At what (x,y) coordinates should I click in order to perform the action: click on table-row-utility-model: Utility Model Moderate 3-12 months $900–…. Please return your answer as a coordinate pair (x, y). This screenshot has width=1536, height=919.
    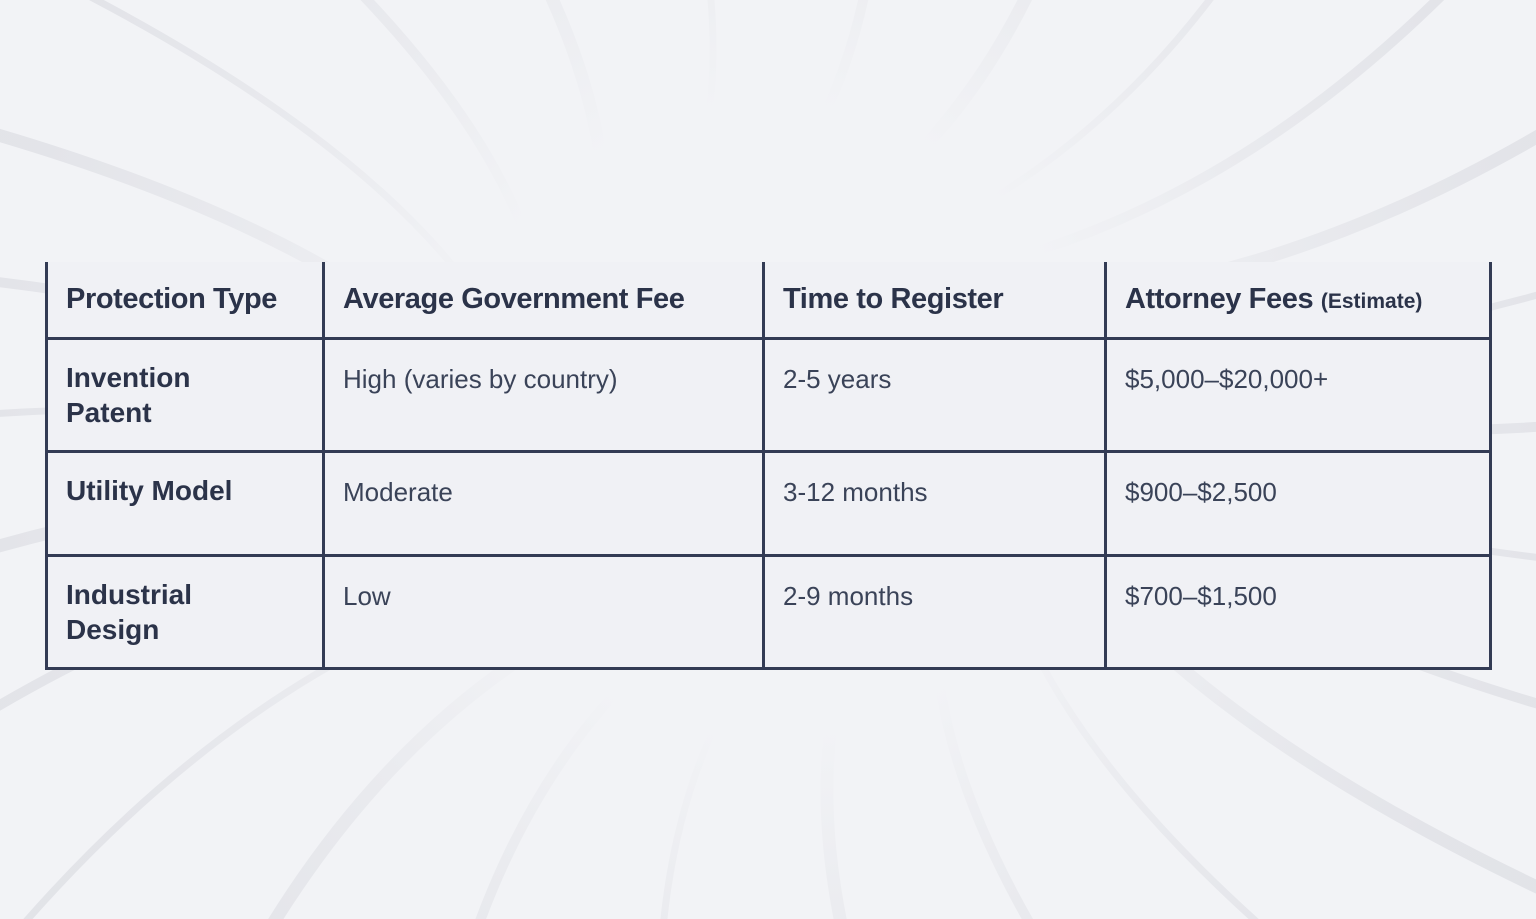
    Looking at the image, I should click on (768, 503).